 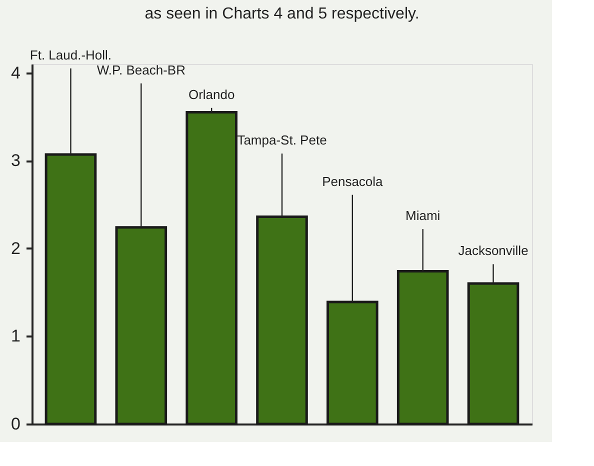 What do you see at coordinates (141, 70) in the screenshot?
I see `x-tick-label: W.P. Beach-BR` at bounding box center [141, 70].